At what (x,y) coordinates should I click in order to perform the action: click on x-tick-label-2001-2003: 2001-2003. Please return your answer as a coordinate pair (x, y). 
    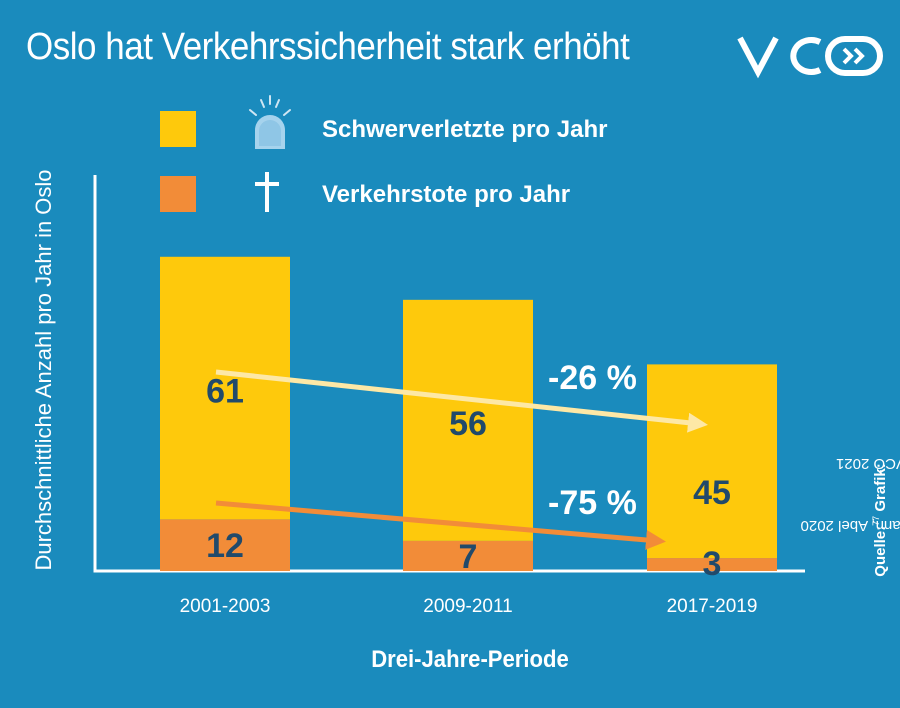
    Looking at the image, I should click on (225, 606).